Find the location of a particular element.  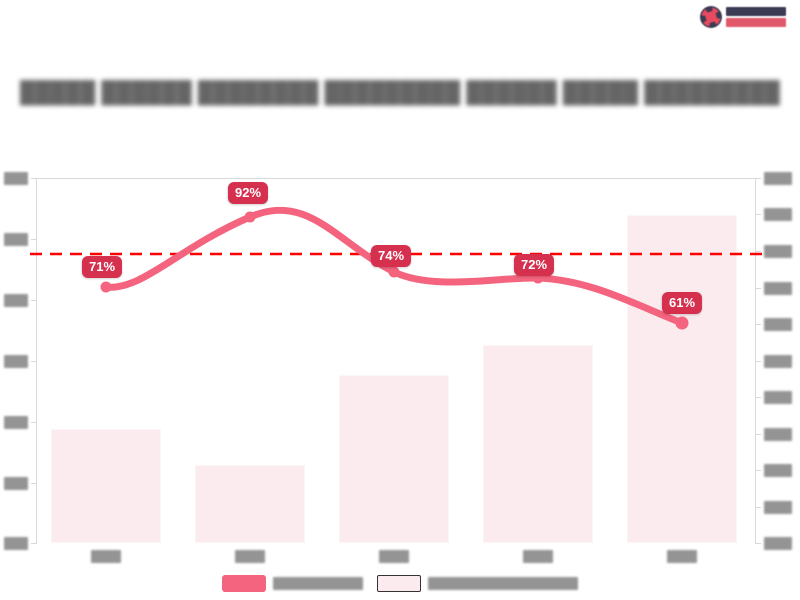

circular-burst-logo-icon is located at coordinates (711, 17).